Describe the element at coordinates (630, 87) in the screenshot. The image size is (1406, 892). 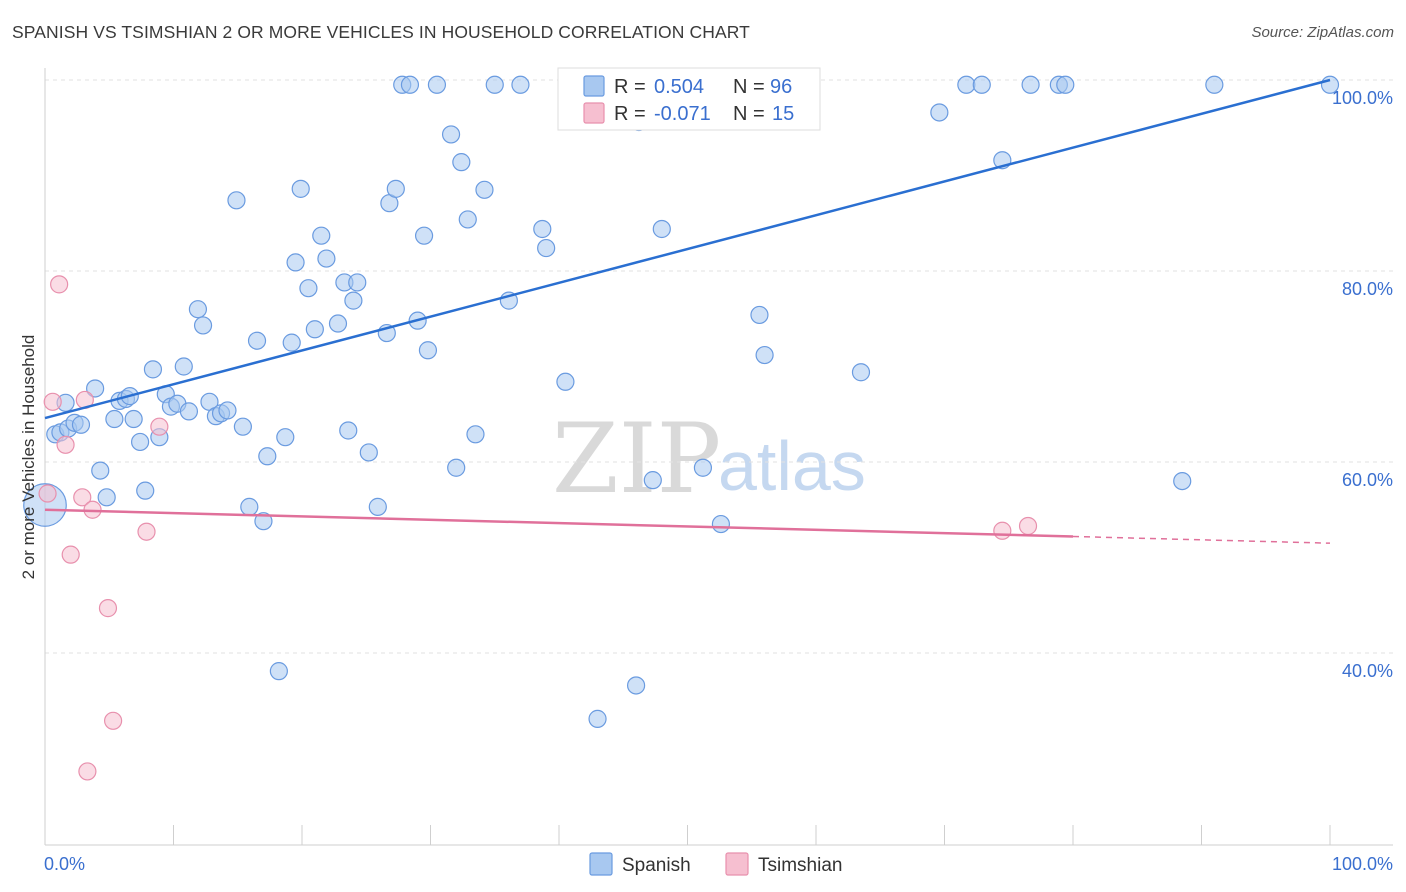
I see `legend-r-label-spanish: R =` at that location.